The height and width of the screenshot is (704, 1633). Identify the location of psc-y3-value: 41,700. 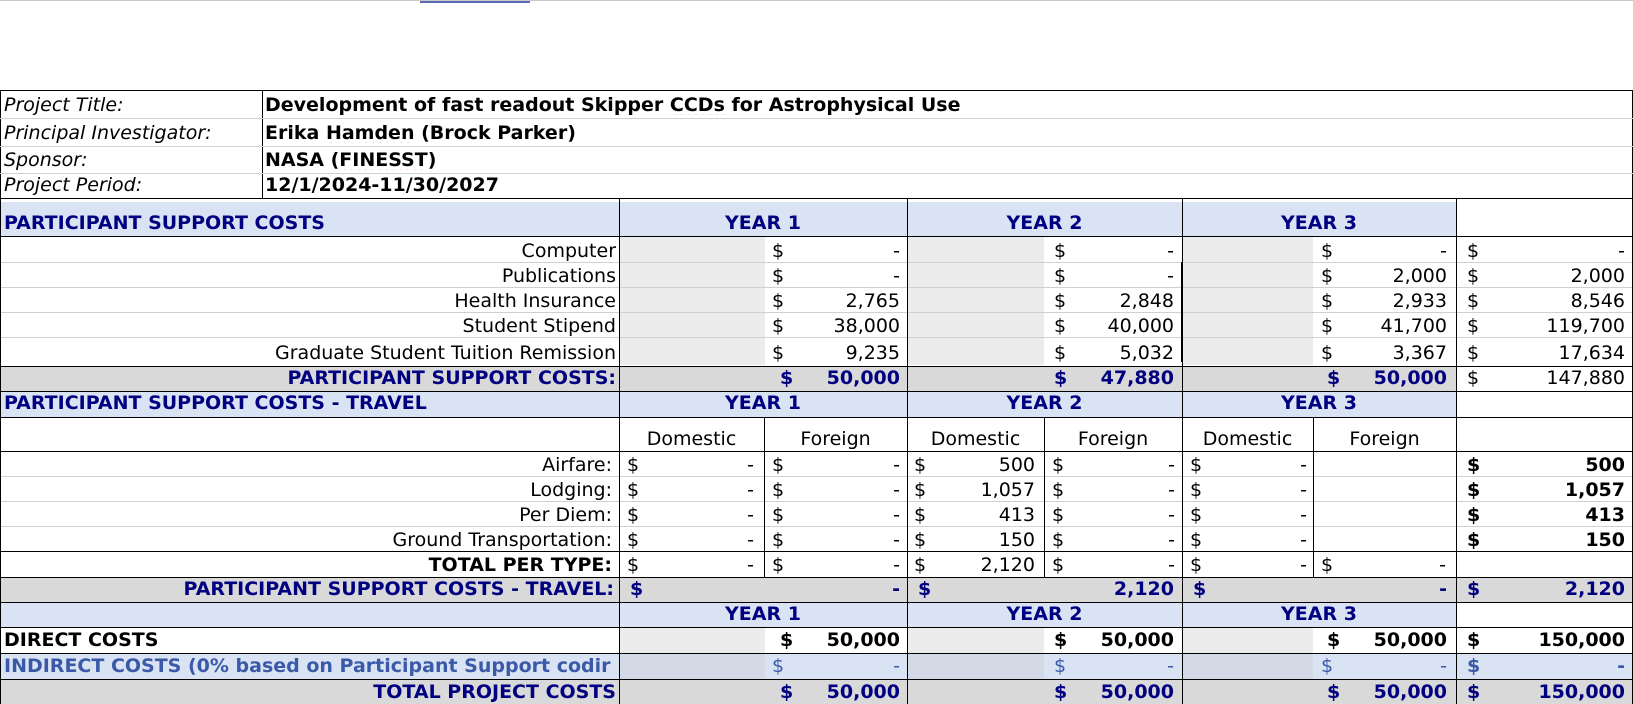
(1413, 326).